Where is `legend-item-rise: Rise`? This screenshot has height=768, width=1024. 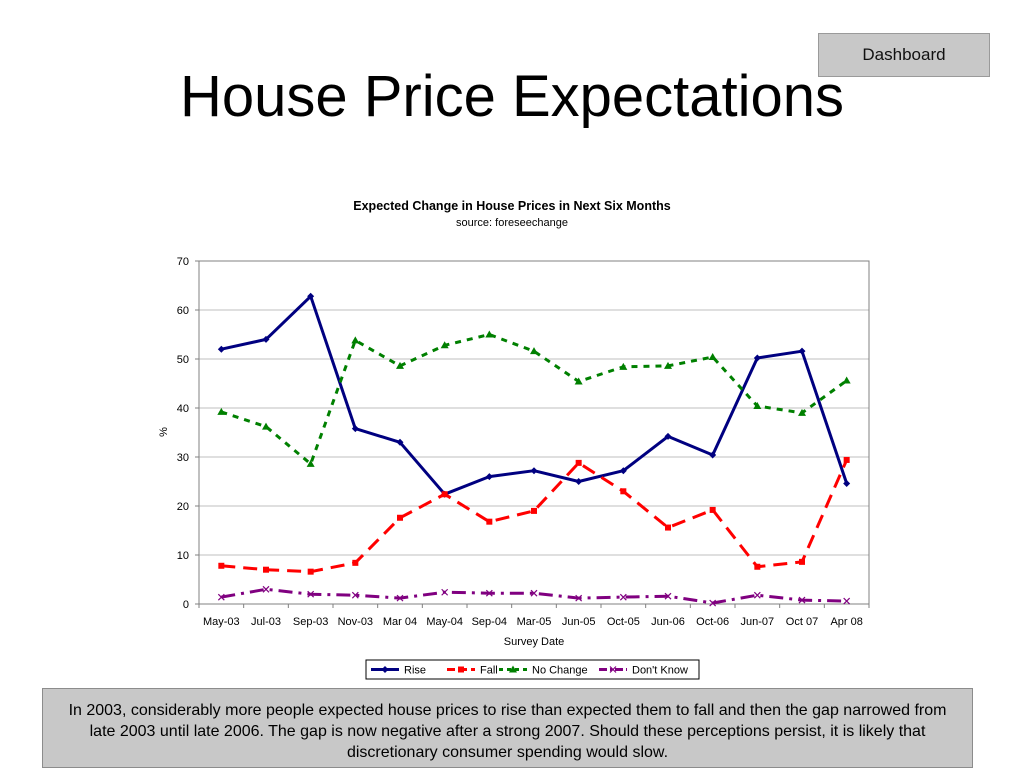 legend-item-rise: Rise is located at coordinates (398, 671).